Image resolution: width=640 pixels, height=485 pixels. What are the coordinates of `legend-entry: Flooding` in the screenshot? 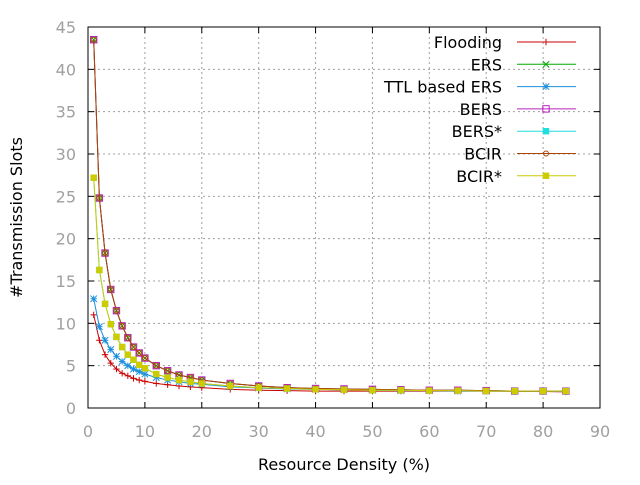 It's located at (505, 42).